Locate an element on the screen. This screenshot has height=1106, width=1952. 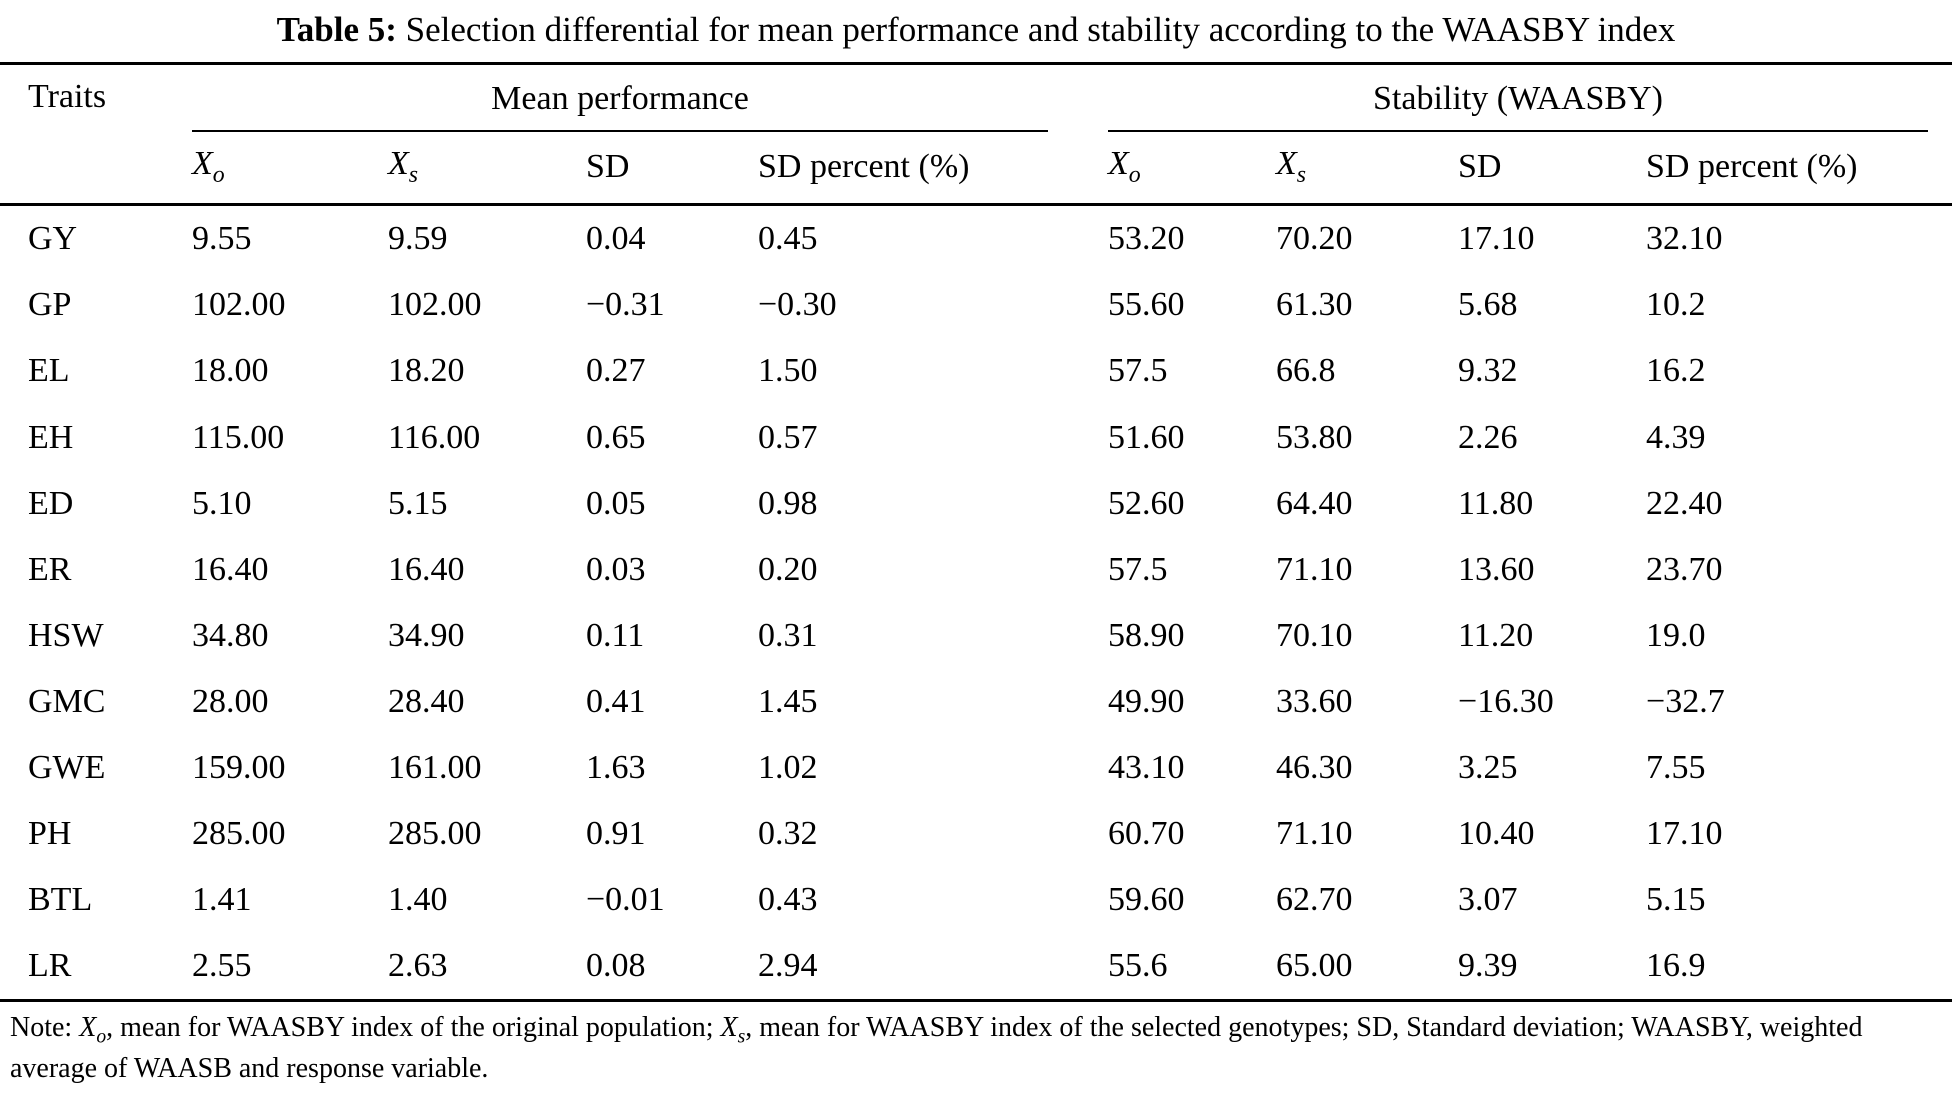
data-cell: 7.55 is located at coordinates (1676, 767).